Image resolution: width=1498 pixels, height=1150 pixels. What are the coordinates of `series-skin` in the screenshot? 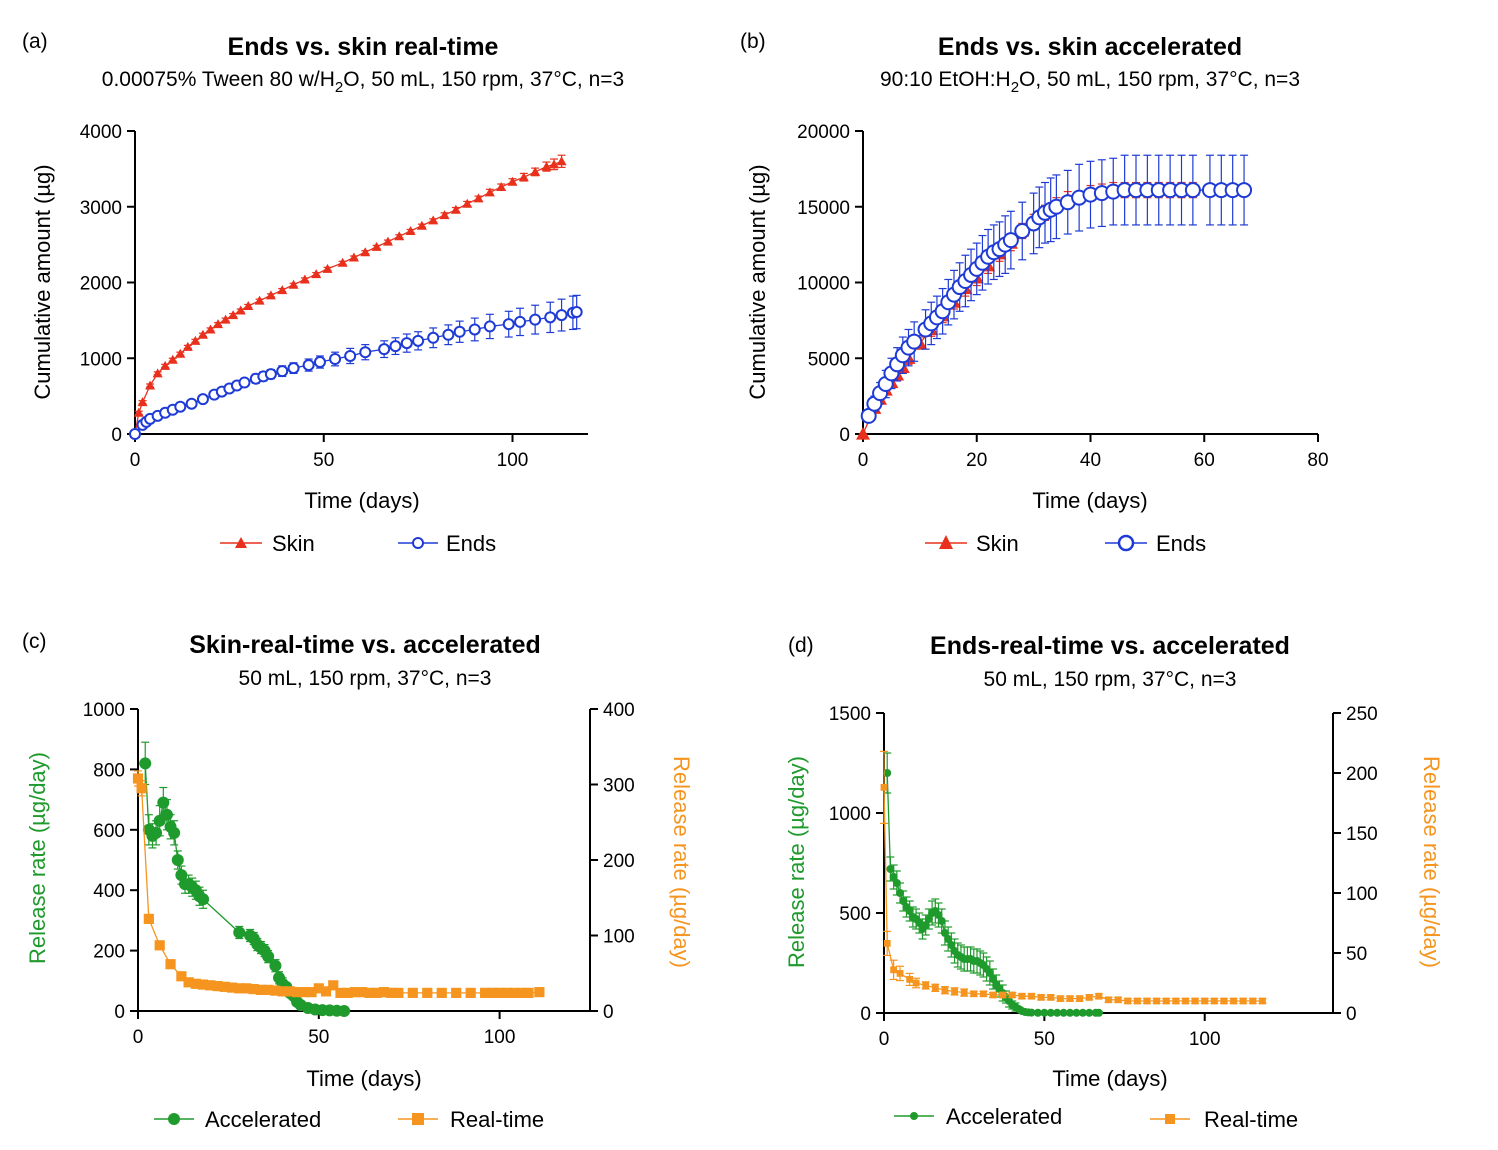 It's located at (348, 296).